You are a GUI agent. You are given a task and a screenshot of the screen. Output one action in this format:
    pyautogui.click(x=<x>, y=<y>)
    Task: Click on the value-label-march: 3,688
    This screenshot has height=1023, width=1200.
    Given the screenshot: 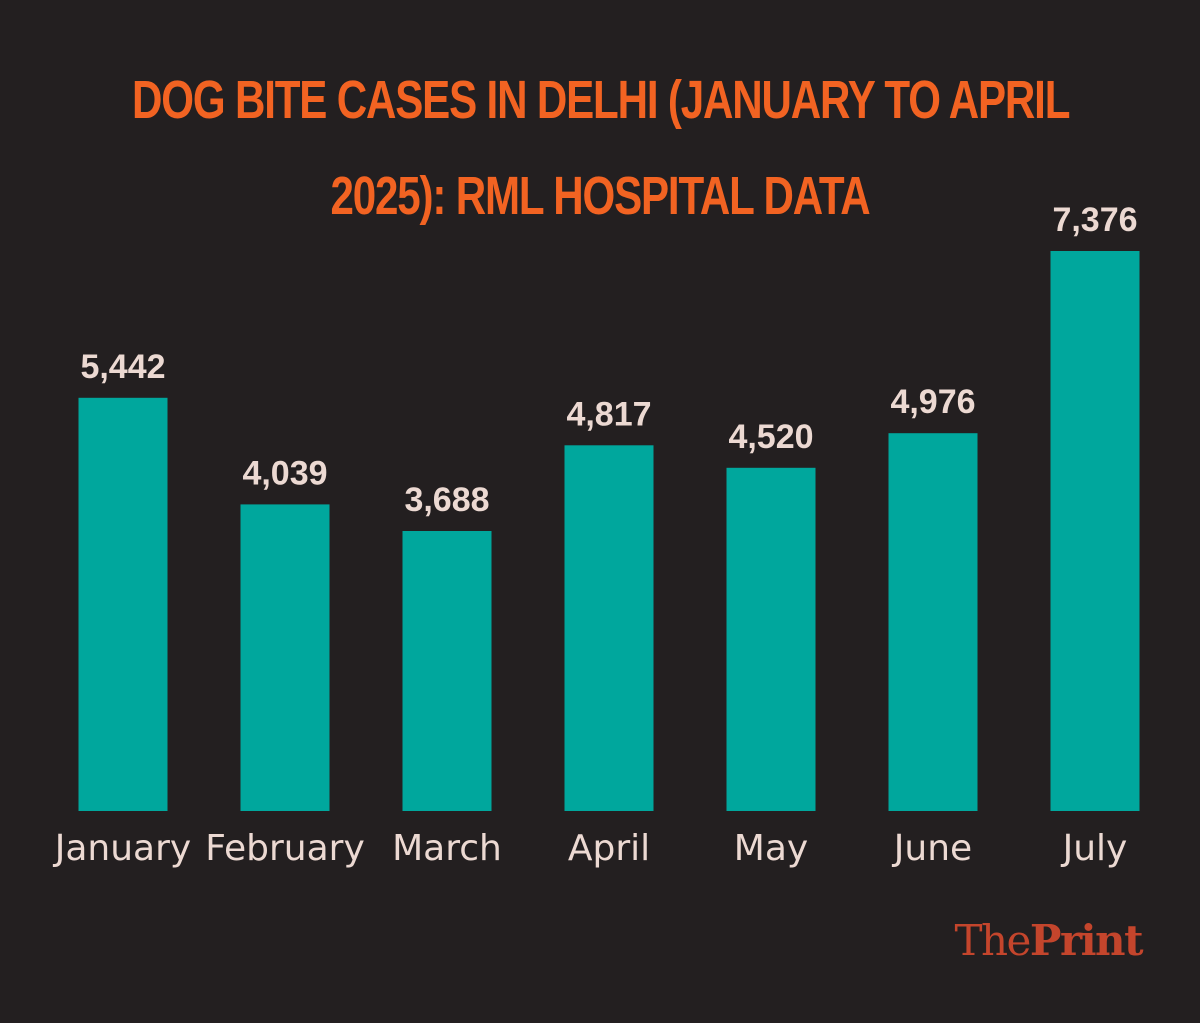 What is the action you would take?
    pyautogui.click(x=446, y=500)
    